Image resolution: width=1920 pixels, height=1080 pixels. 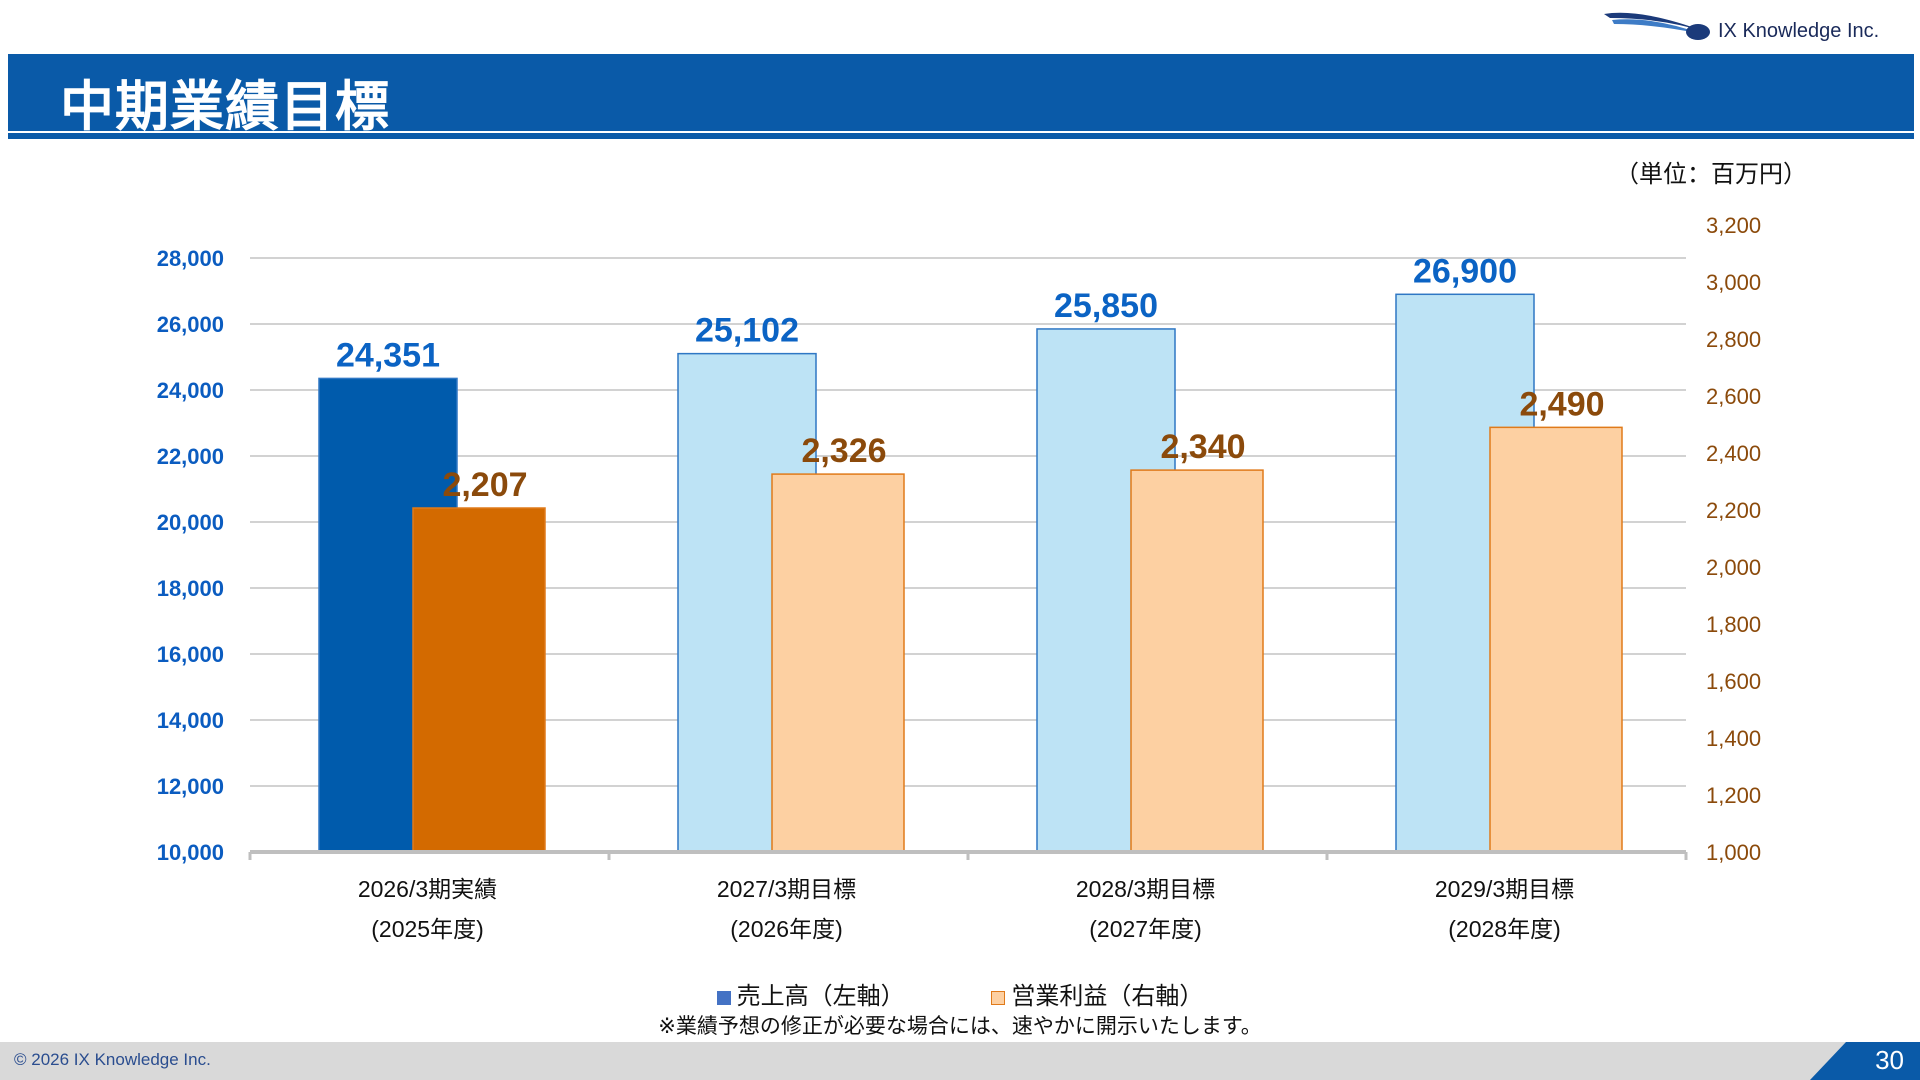 What do you see at coordinates (190, 720) in the screenshot?
I see `left-axis-tick-label: 14,000` at bounding box center [190, 720].